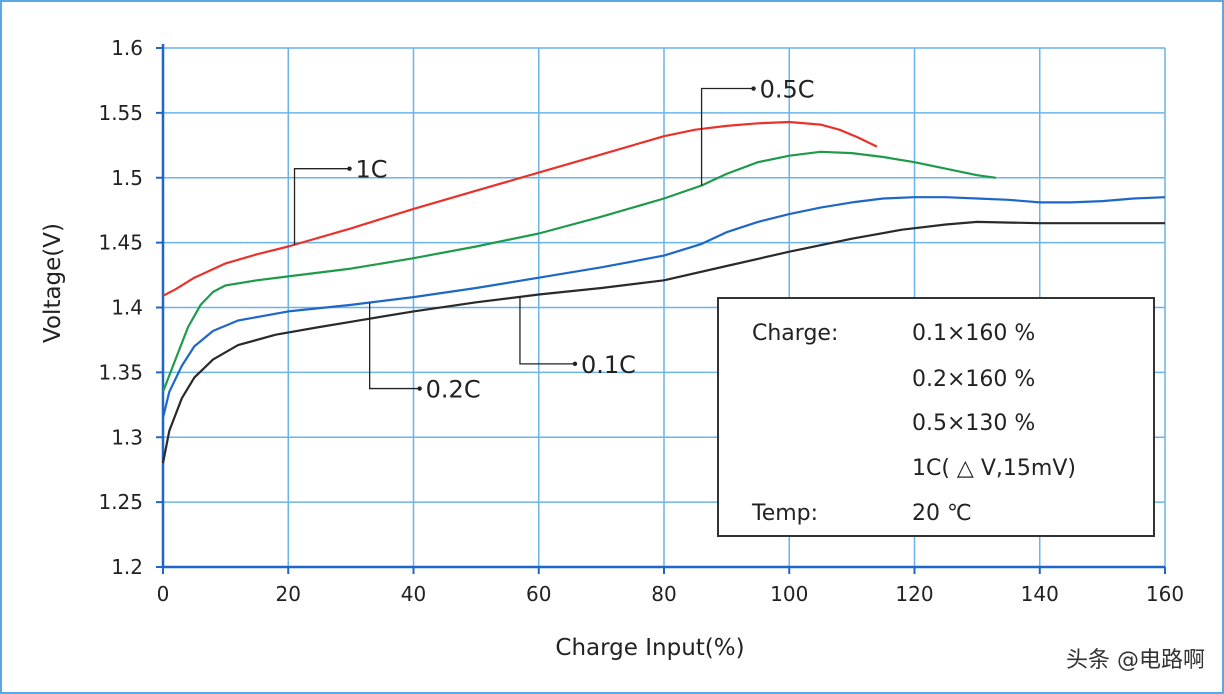 This screenshot has height=694, width=1224. Describe the element at coordinates (288, 594) in the screenshot. I see `x-tick-label: 20` at that location.